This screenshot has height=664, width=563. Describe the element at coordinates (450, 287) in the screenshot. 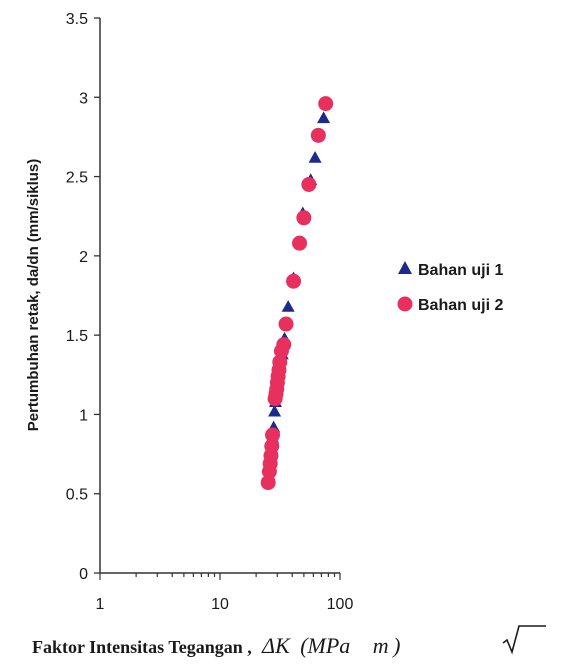

I see `legend: Bahan uji 1 Bahan uji 2` at that location.